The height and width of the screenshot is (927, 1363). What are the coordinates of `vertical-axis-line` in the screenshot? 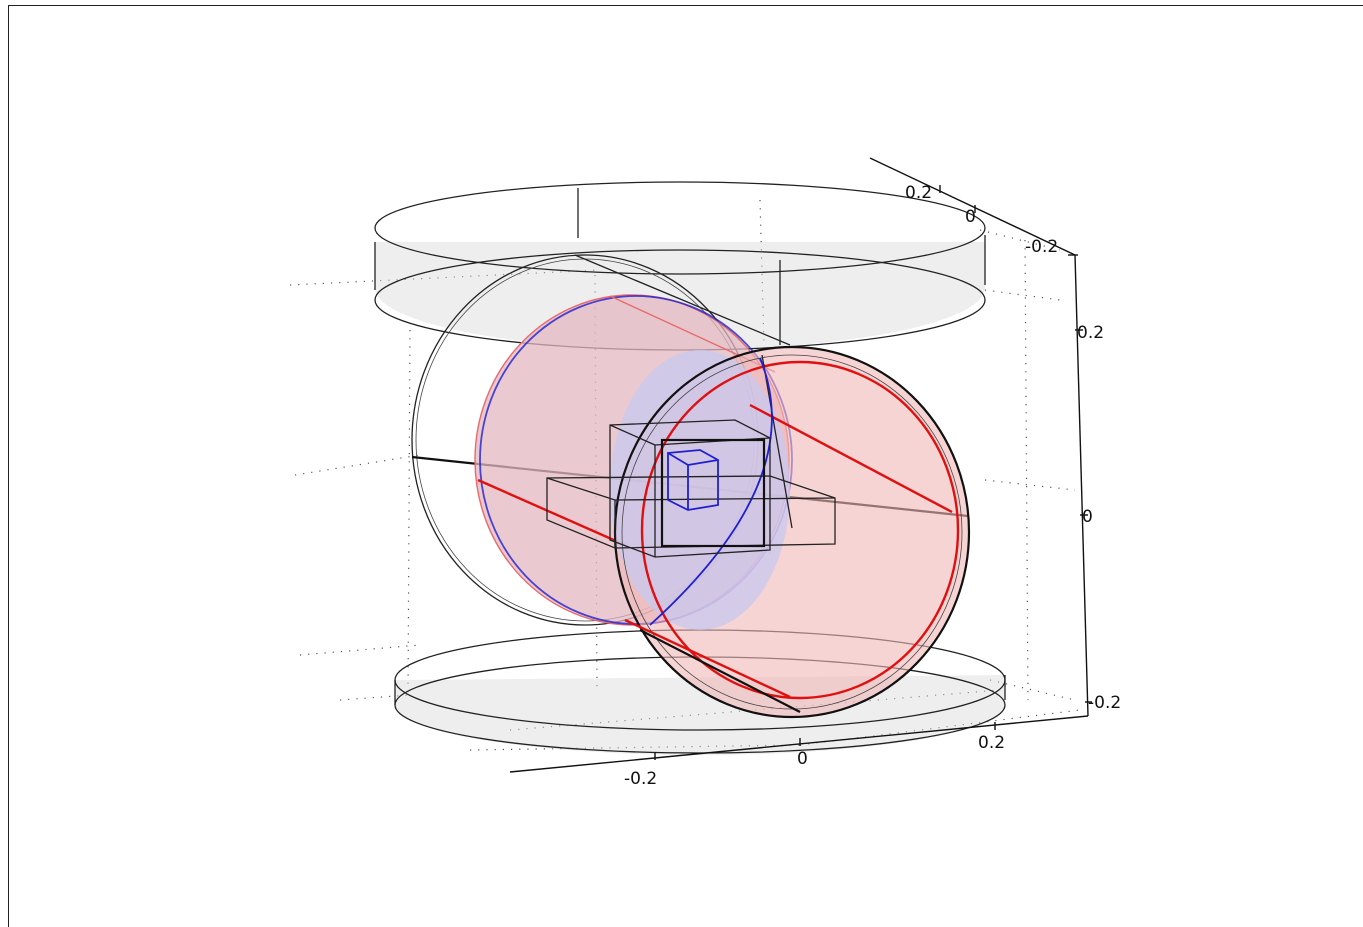 It's located at (1081, 485).